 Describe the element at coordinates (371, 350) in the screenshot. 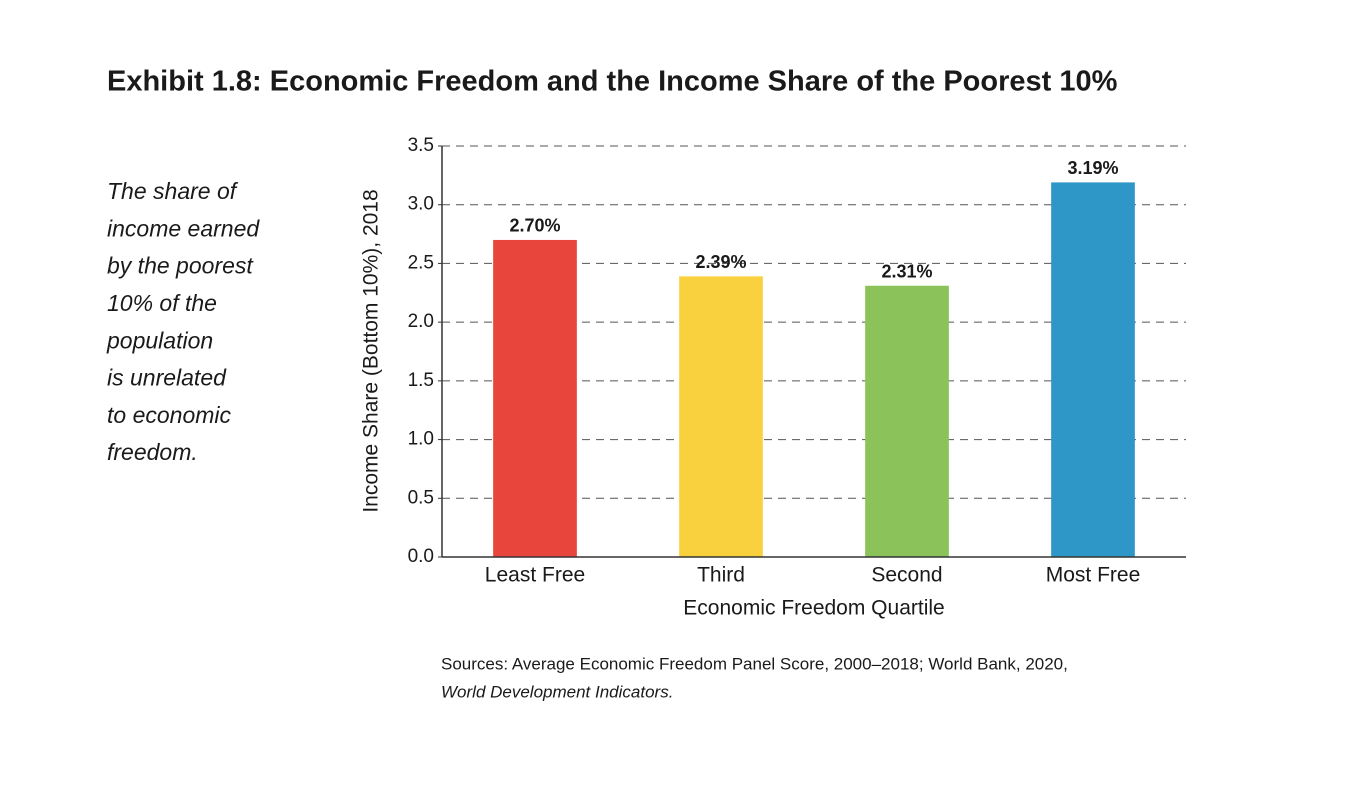

I see `y-axis-label: Income Share (Bottom 10%), 2018` at that location.